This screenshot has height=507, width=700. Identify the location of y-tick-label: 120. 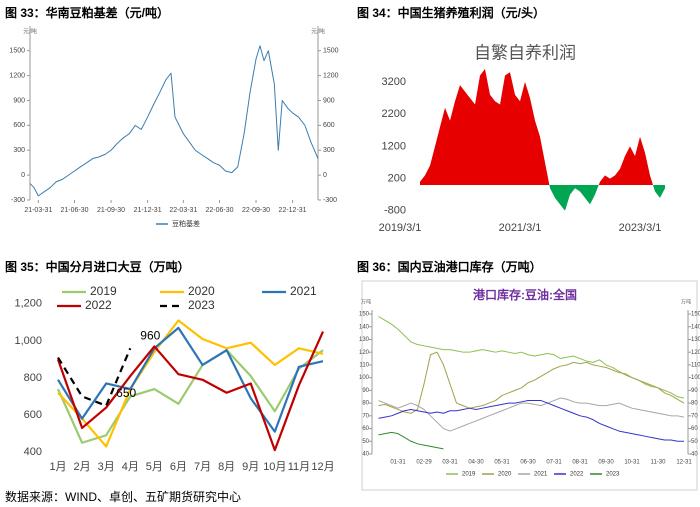
(364, 353).